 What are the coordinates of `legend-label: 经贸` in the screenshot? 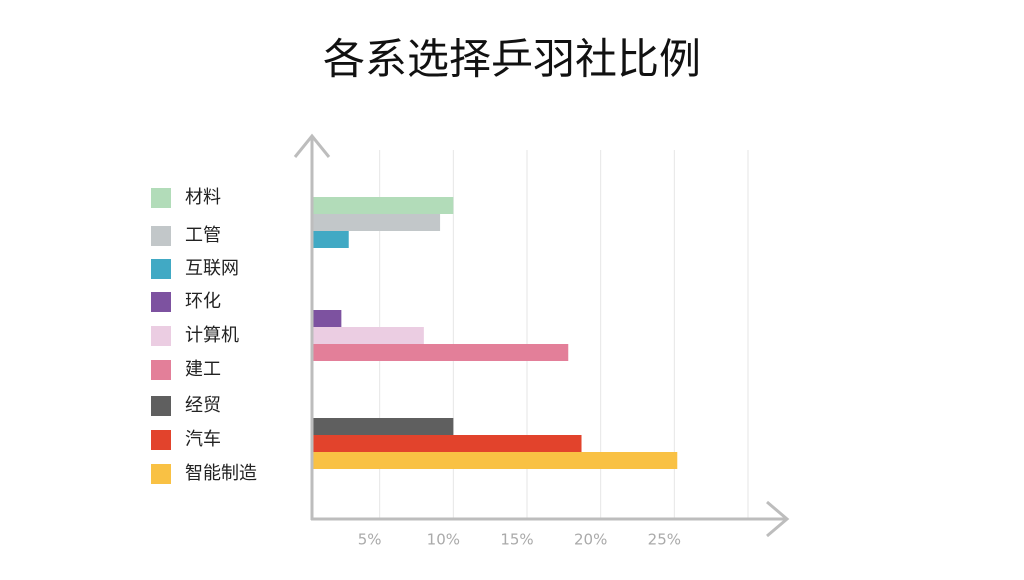 It's located at (203, 405).